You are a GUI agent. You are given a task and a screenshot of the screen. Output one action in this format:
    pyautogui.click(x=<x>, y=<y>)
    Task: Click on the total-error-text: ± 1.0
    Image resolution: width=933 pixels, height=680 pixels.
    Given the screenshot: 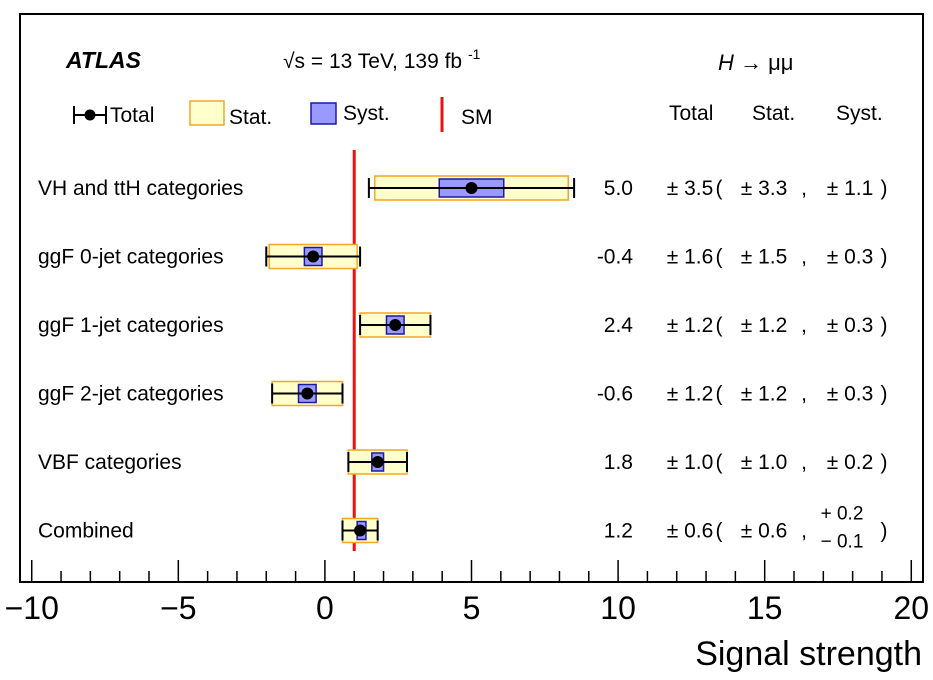 What is the action you would take?
    pyautogui.click(x=690, y=462)
    